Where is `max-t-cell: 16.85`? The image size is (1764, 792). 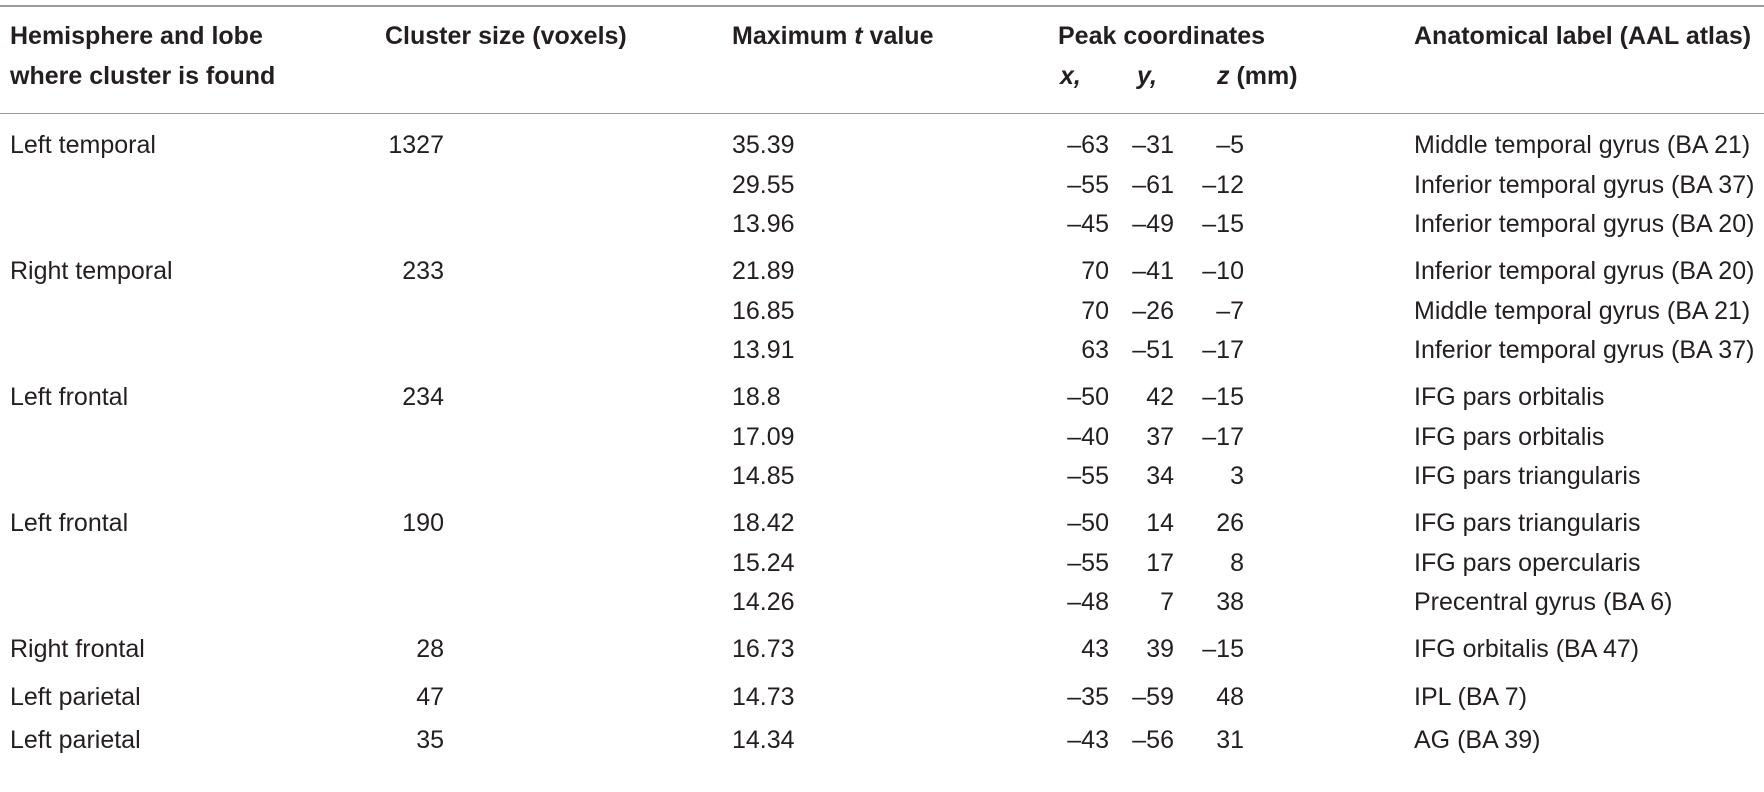
max-t-cell: 16.85 is located at coordinates (763, 311).